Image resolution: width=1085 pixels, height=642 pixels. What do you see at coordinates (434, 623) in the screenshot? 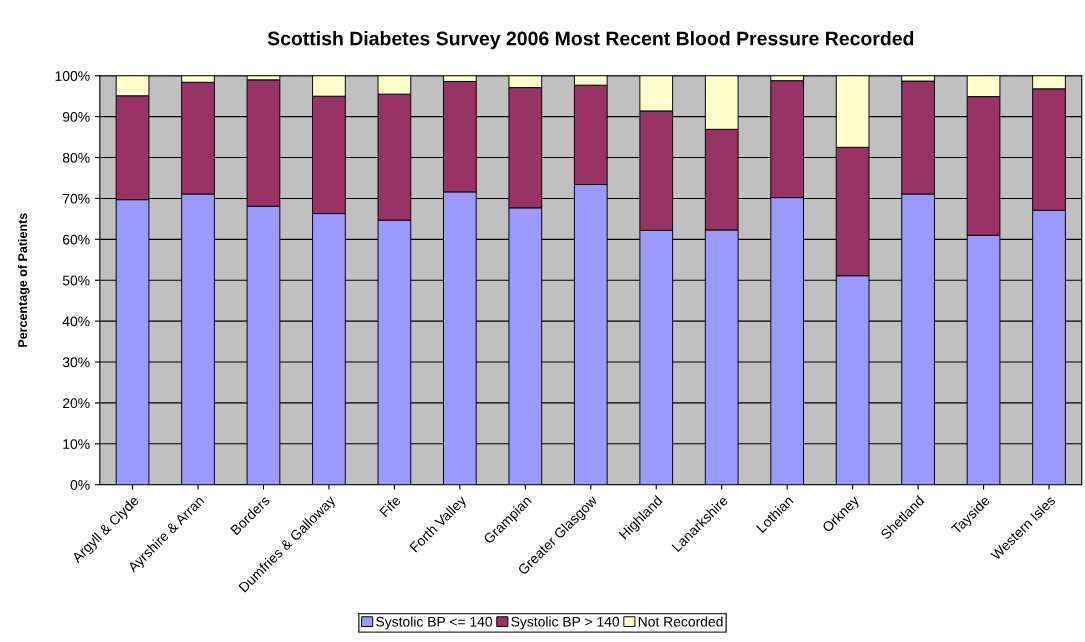
I see `legend-label: Systolic BP <= 140` at bounding box center [434, 623].